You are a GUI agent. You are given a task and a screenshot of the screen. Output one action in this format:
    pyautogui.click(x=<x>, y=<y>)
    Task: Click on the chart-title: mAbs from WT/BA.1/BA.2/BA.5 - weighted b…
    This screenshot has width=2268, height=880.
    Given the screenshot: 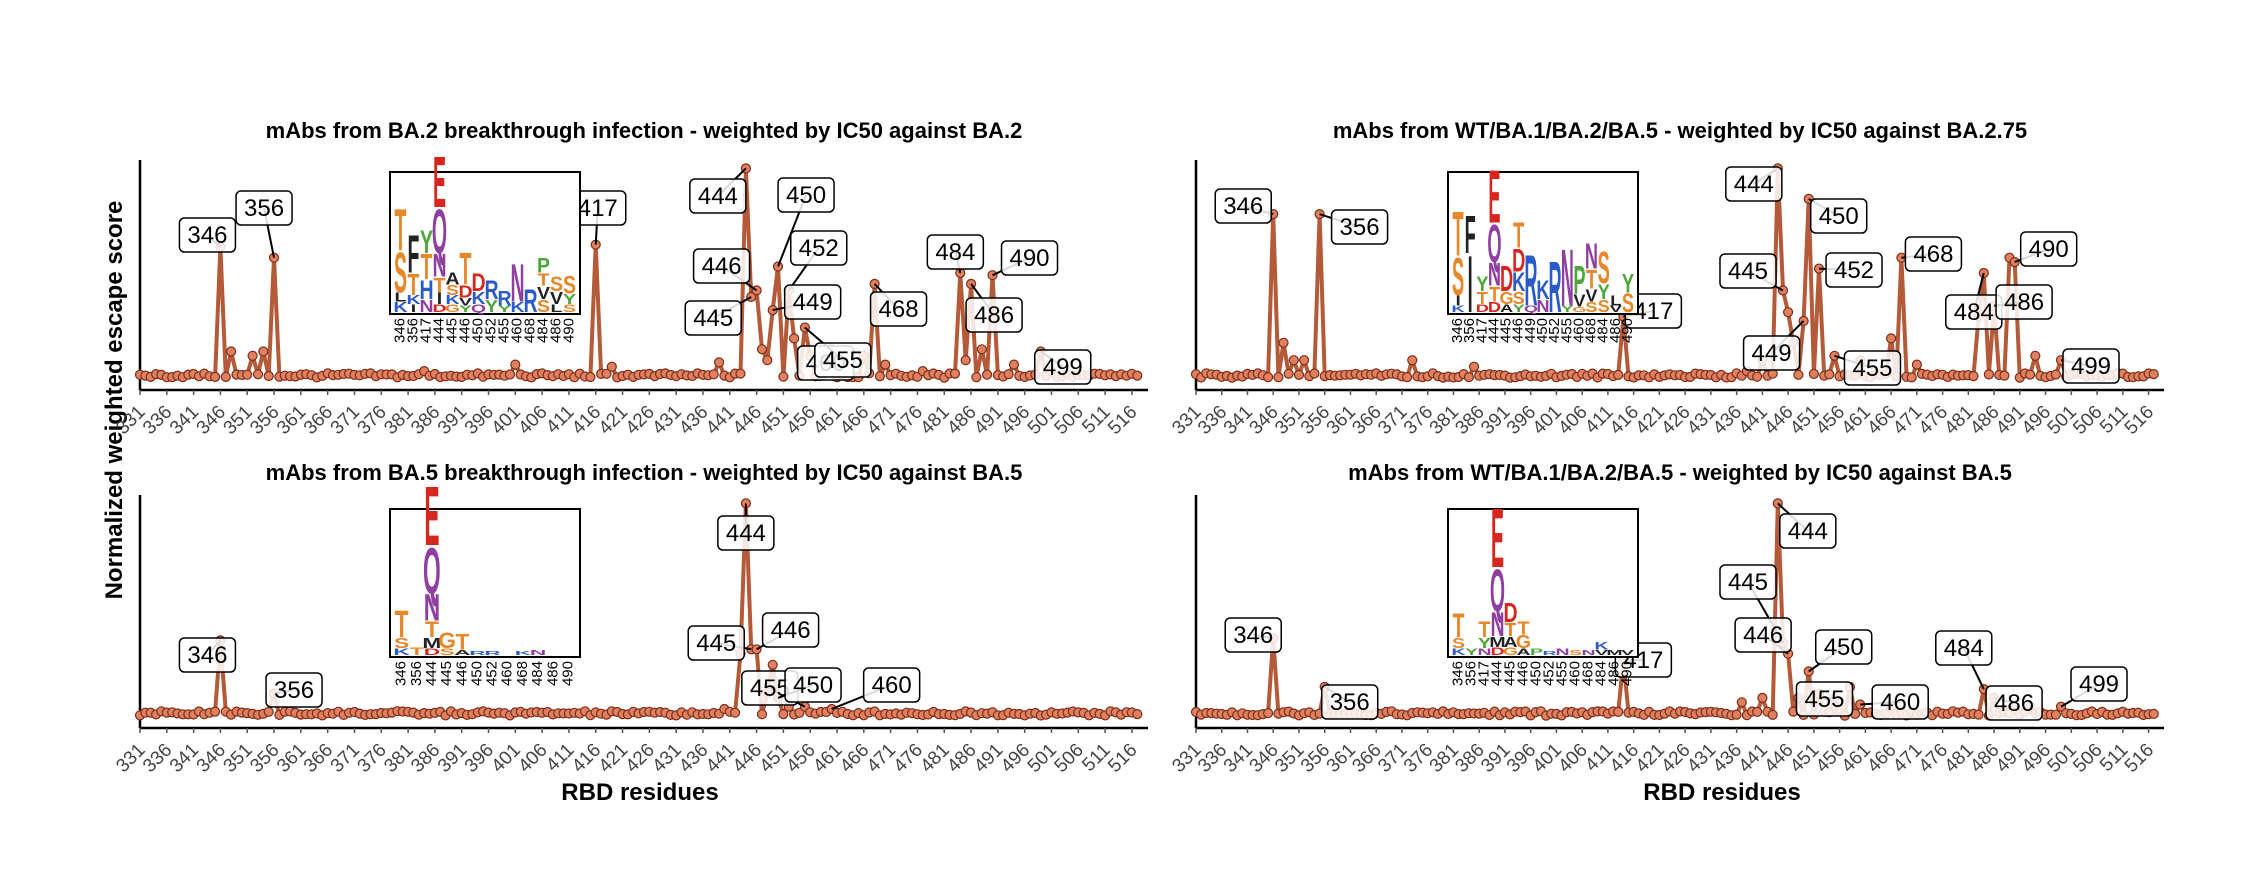 What is the action you would take?
    pyautogui.click(x=1680, y=472)
    